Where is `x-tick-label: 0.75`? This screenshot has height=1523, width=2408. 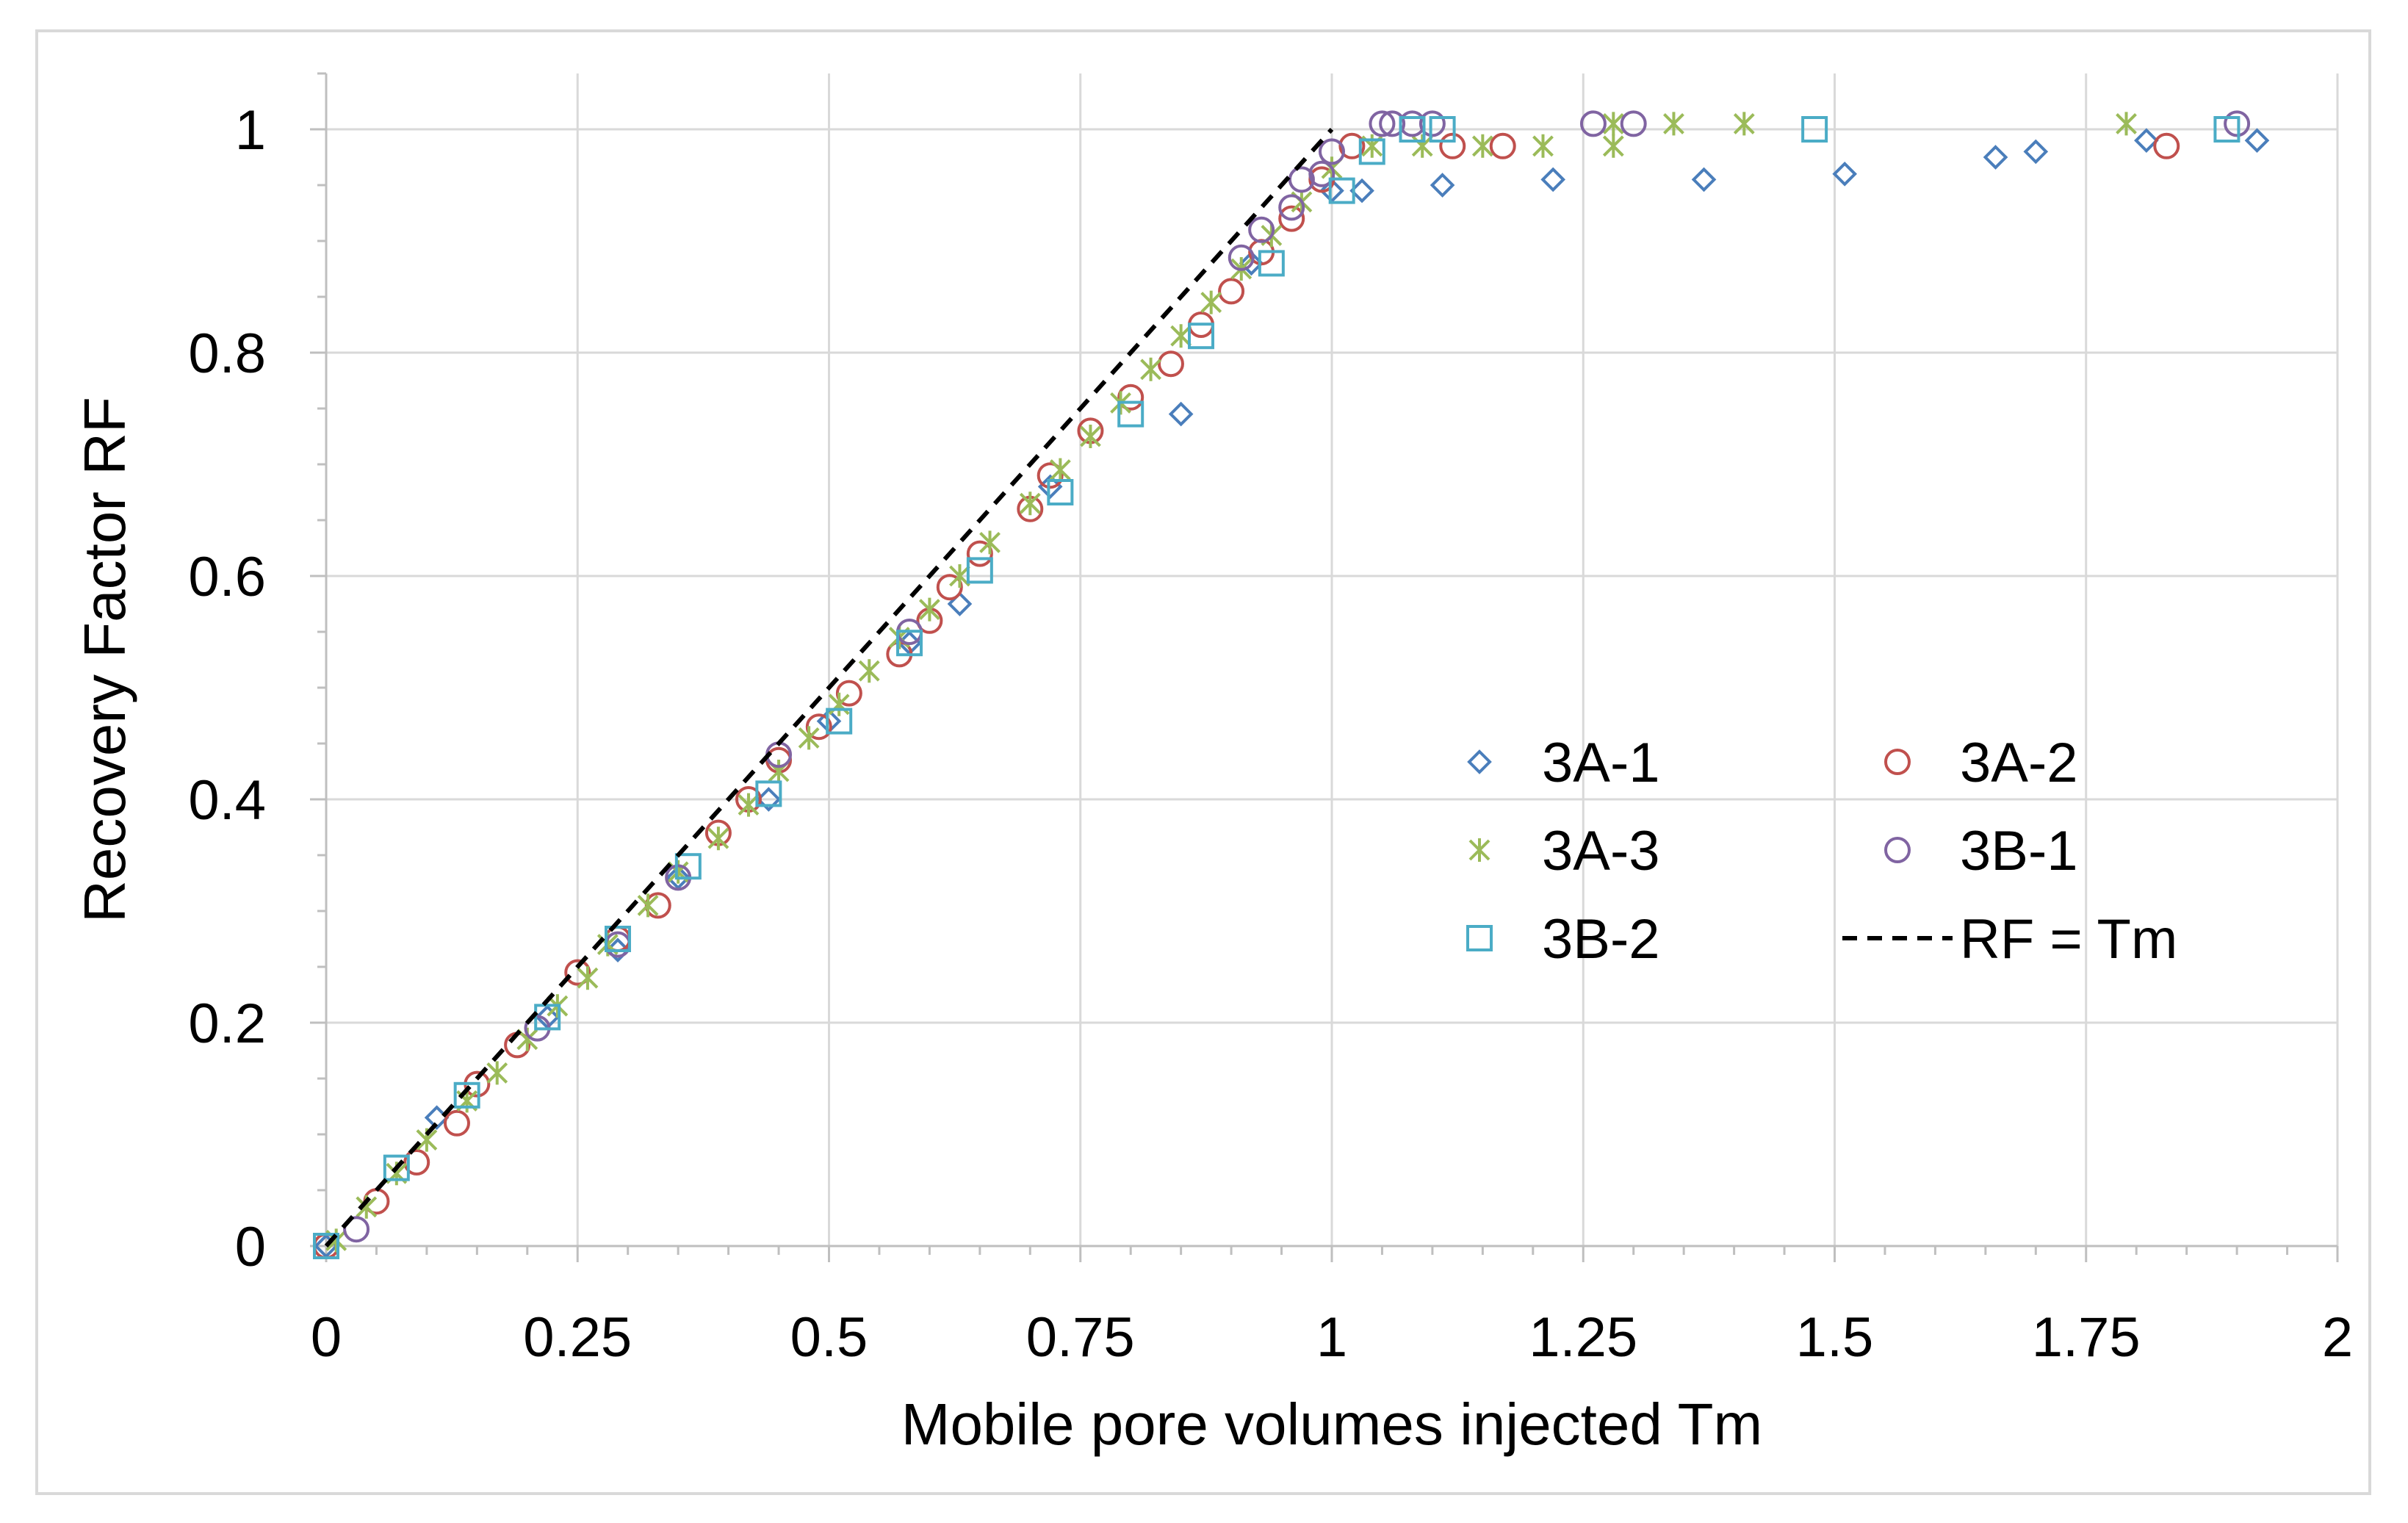
x-tick-label: 0.75 is located at coordinates (1080, 1338).